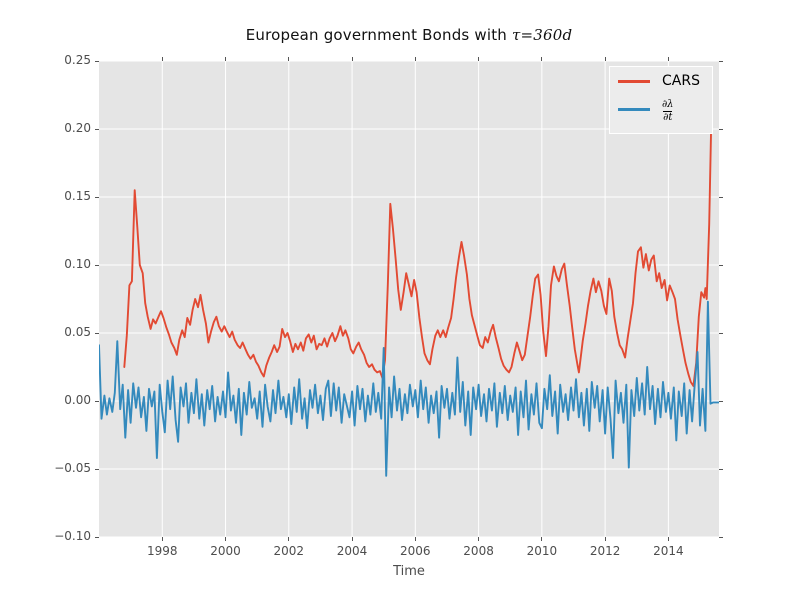 The image size is (800, 600). Describe the element at coordinates (668, 551) in the screenshot. I see `x-tick-label-2014: 2014` at that location.